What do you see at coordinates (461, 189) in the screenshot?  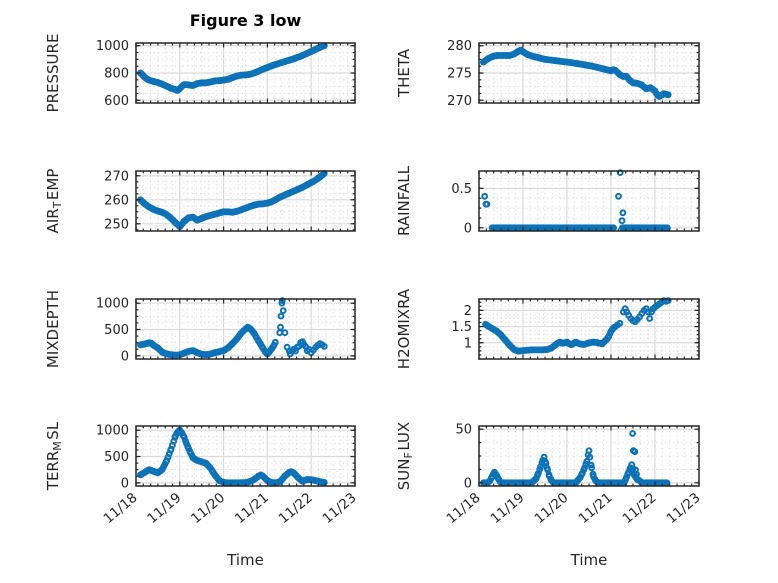 I see `y-tick-label: 0.5` at bounding box center [461, 189].